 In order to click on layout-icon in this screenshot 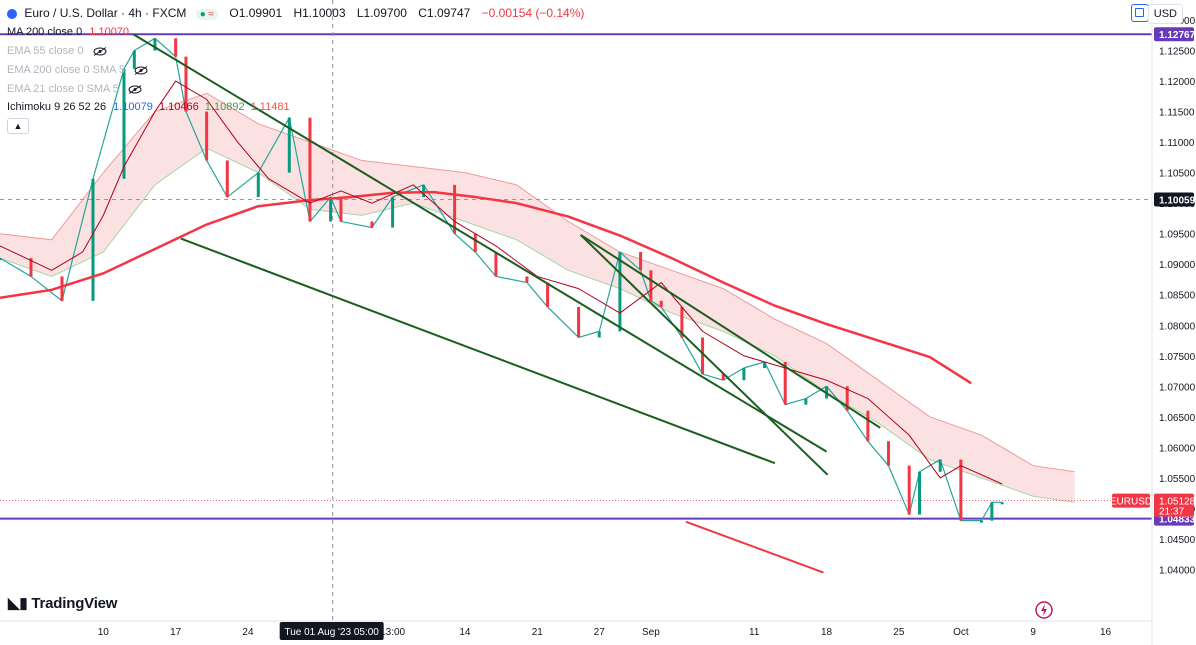, I will do `click(1140, 13)`.